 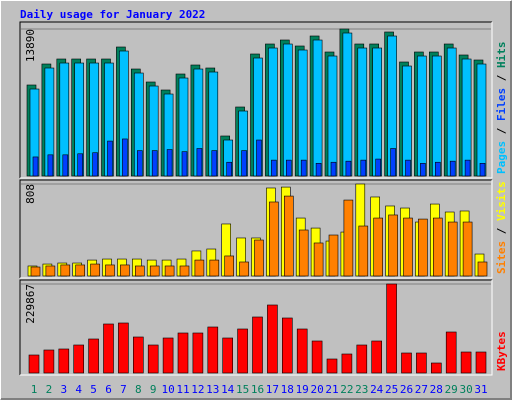 What do you see at coordinates (377, 389) in the screenshot?
I see `x-tick-label: 24` at bounding box center [377, 389].